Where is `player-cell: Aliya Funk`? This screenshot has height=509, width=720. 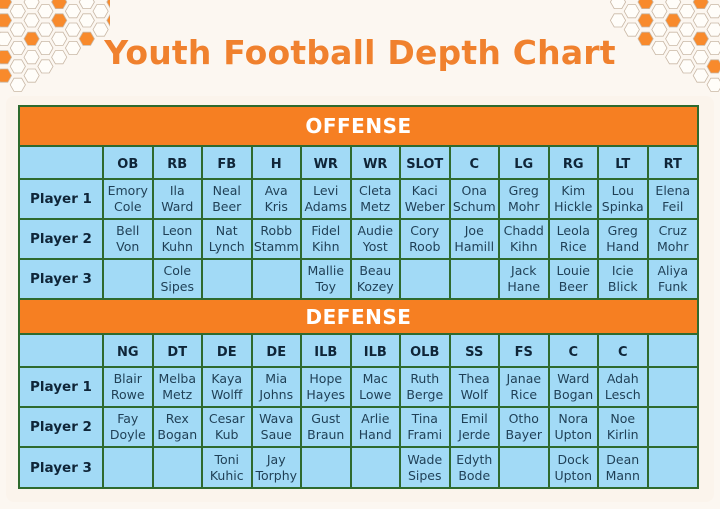 player-cell: Aliya Funk is located at coordinates (671, 279).